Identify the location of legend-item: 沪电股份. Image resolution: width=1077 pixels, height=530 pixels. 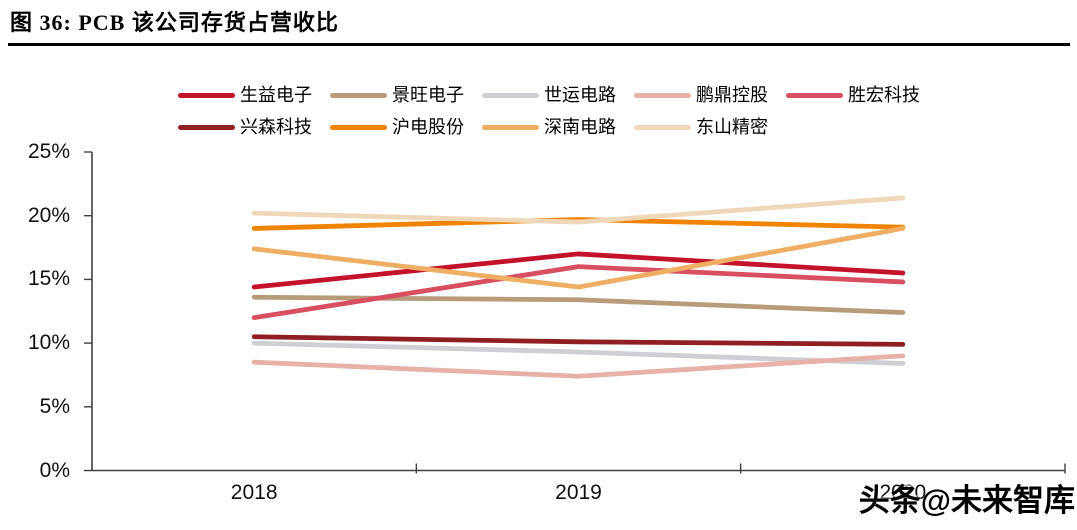
(397, 127).